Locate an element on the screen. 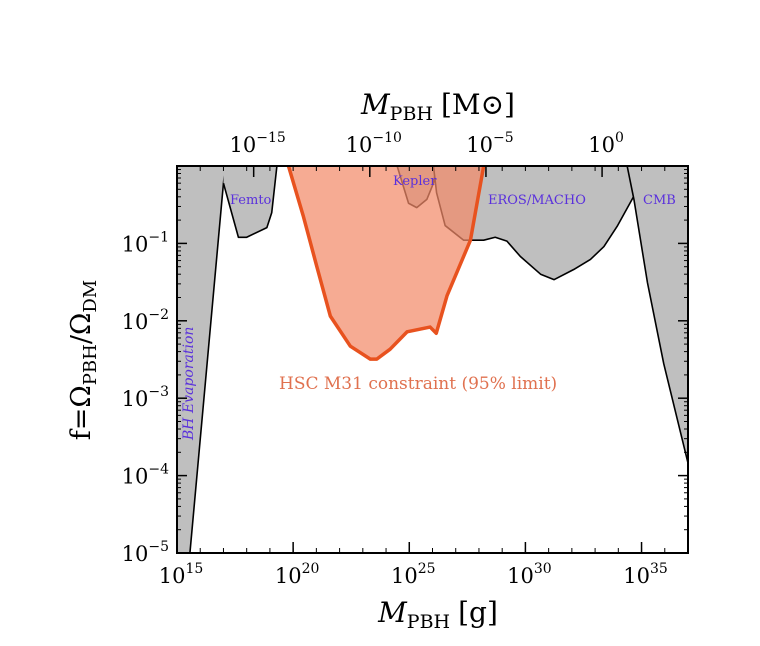  region-cmb is located at coordinates (657, 315).